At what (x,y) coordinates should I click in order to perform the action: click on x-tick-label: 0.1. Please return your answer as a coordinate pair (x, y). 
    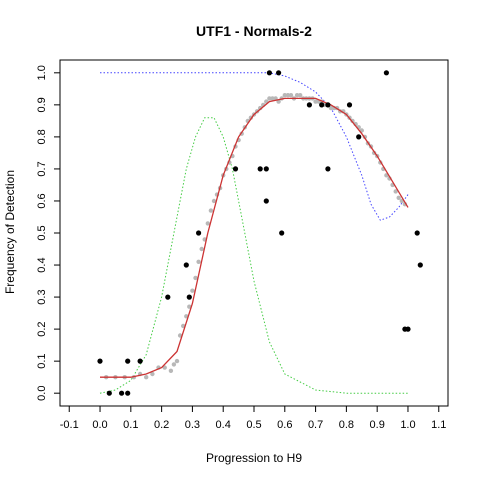
    Looking at the image, I should click on (130, 425).